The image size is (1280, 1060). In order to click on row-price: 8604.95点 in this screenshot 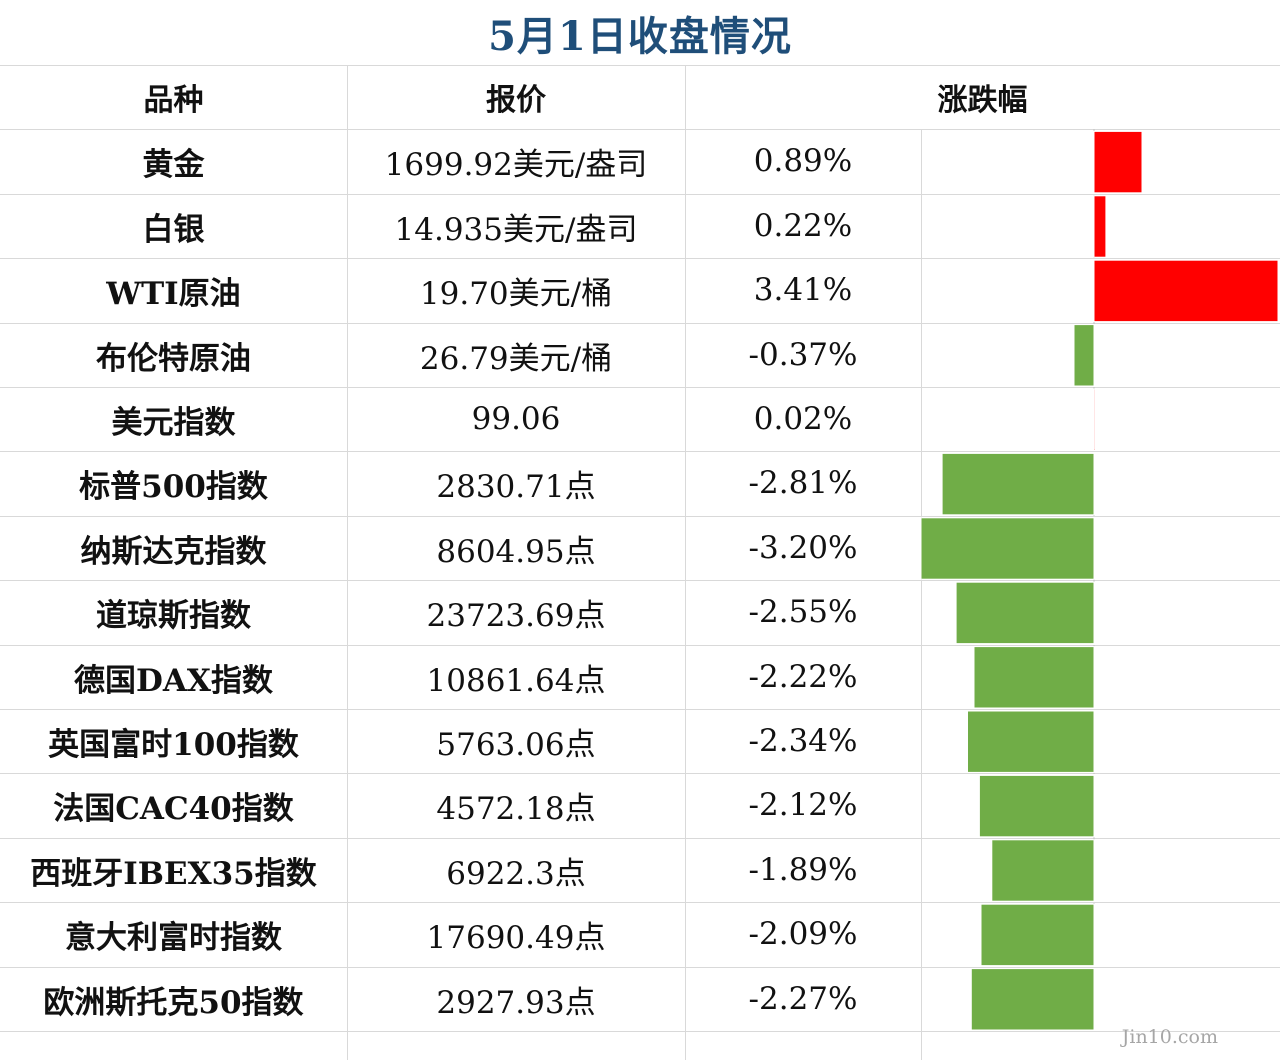, I will do `click(516, 551)`.